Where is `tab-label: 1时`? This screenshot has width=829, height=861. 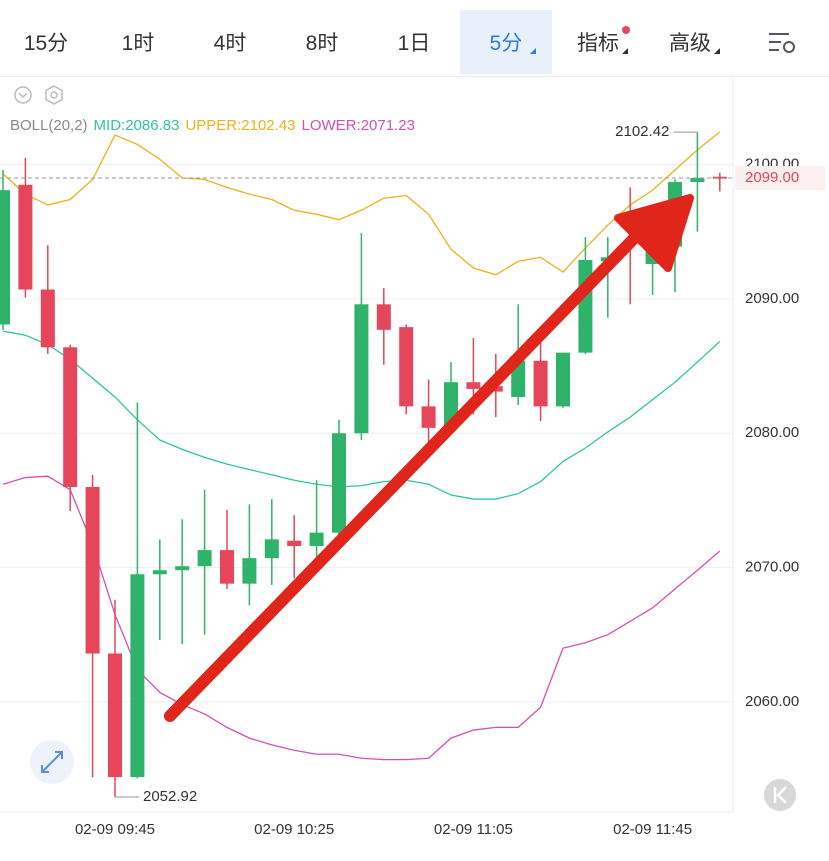
tab-label: 1时 is located at coordinates (138, 43).